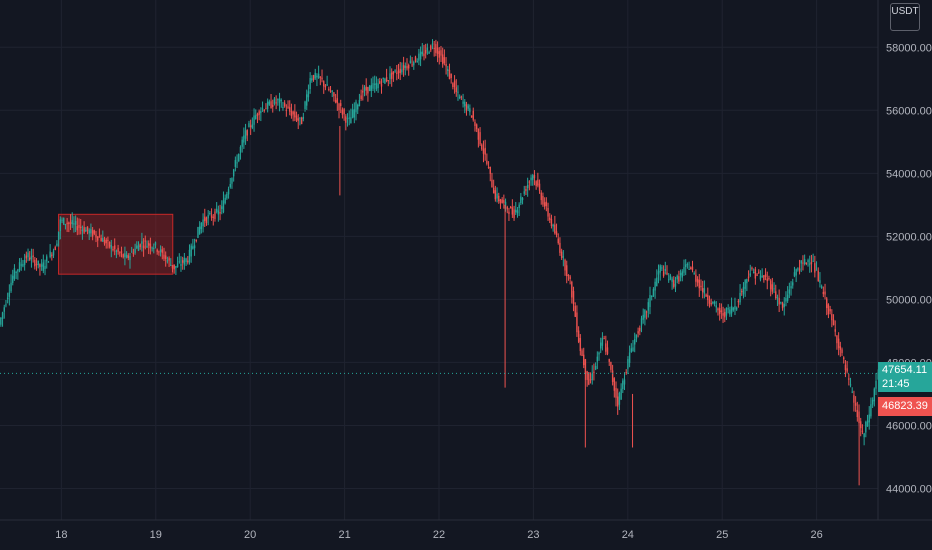 Image resolution: width=932 pixels, height=550 pixels. What do you see at coordinates (909, 426) in the screenshot?
I see `price-tick-label: 46000.00` at bounding box center [909, 426].